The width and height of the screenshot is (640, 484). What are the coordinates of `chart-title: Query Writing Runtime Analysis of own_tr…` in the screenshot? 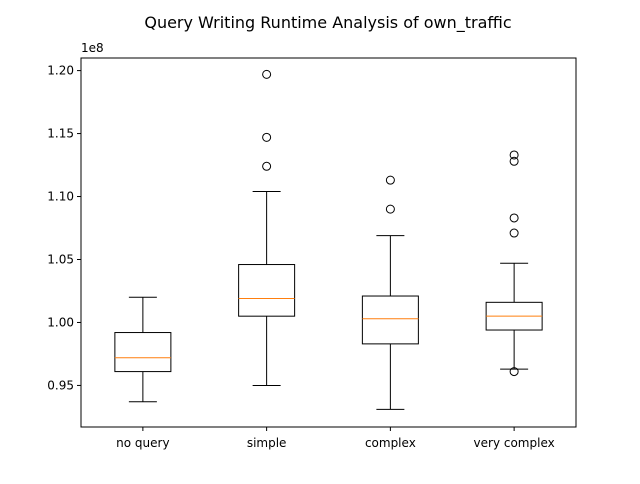 It's located at (327, 23).